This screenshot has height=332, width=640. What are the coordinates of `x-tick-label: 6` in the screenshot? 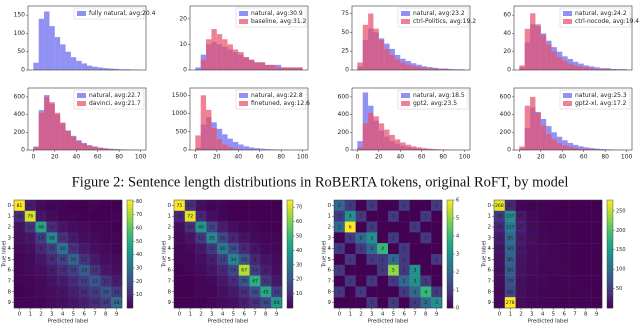 It's located at (564, 315).